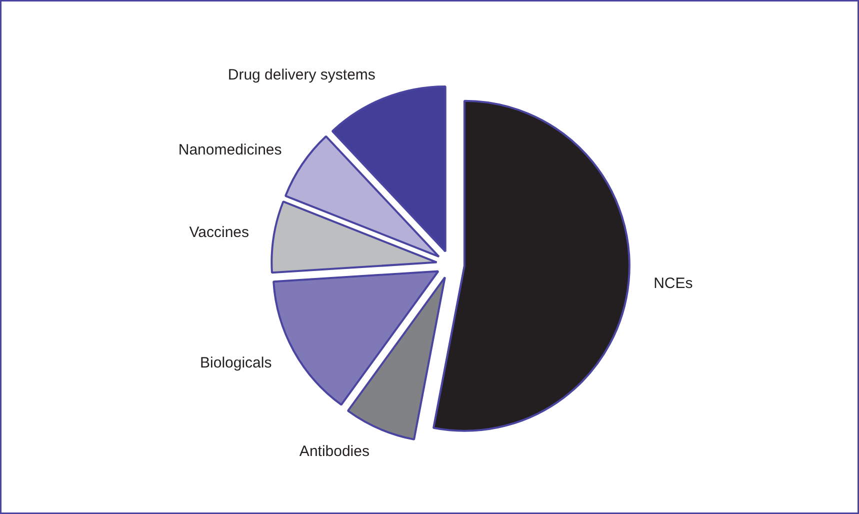  What do you see at coordinates (219, 233) in the screenshot?
I see `slice-label: Vaccines` at bounding box center [219, 233].